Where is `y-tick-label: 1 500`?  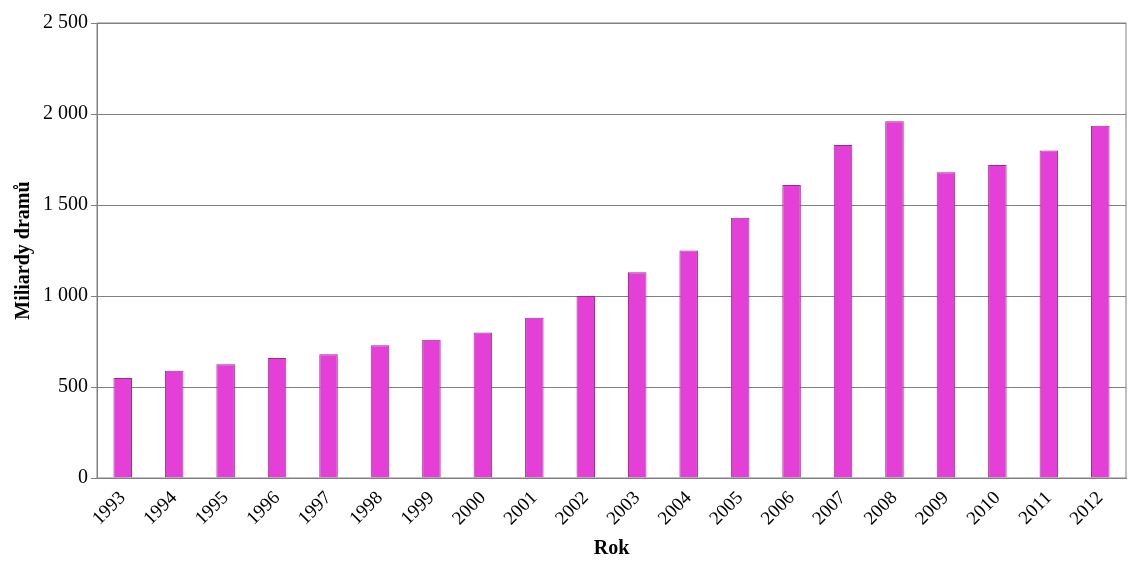
y-tick-label: 1 500 is located at coordinates (65, 203).